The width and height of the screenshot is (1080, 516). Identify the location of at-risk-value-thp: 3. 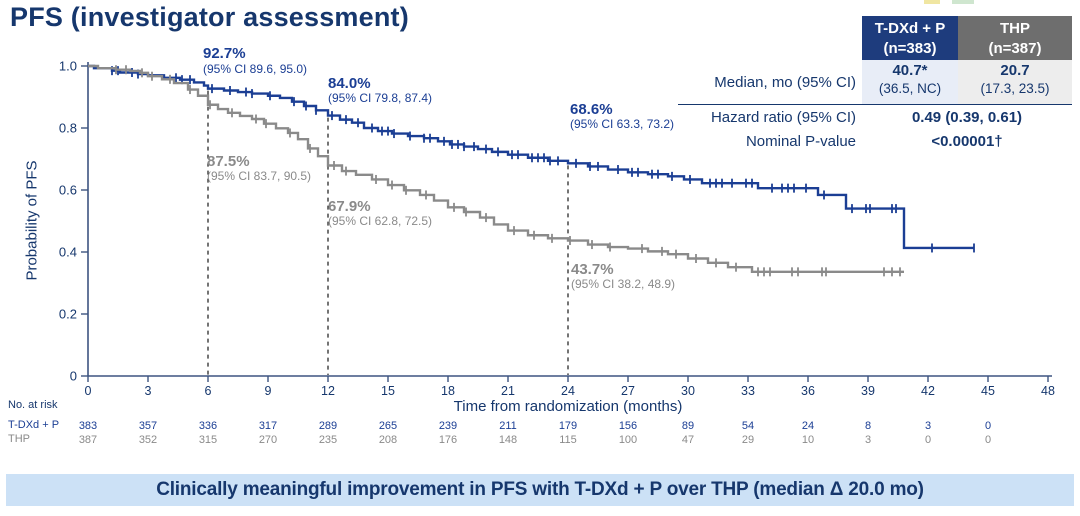
(868, 440).